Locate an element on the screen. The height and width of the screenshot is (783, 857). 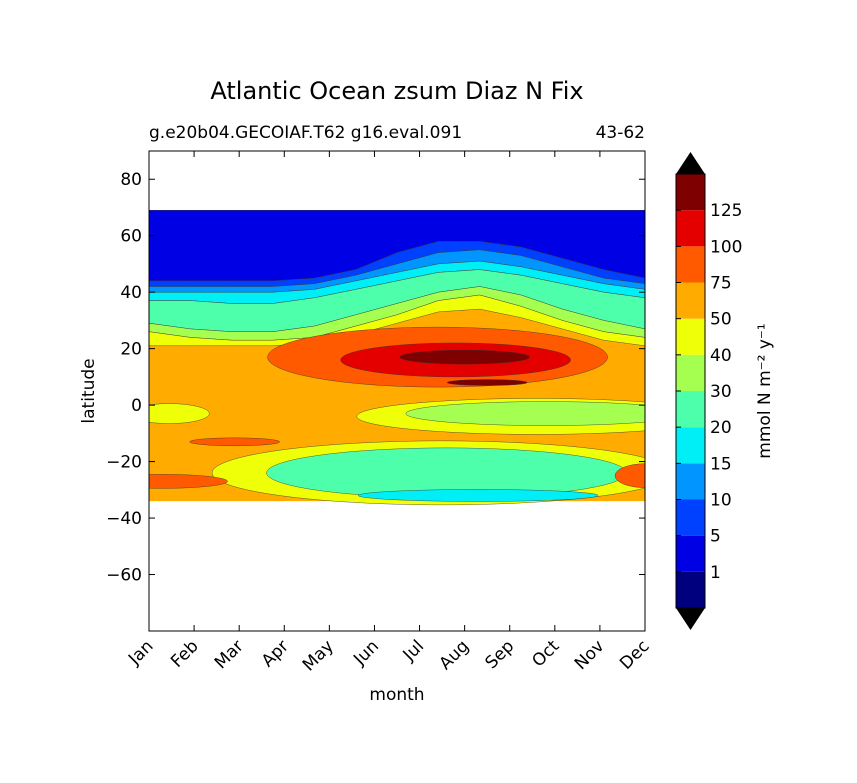
y-tick-label: −60 is located at coordinates (124, 576).